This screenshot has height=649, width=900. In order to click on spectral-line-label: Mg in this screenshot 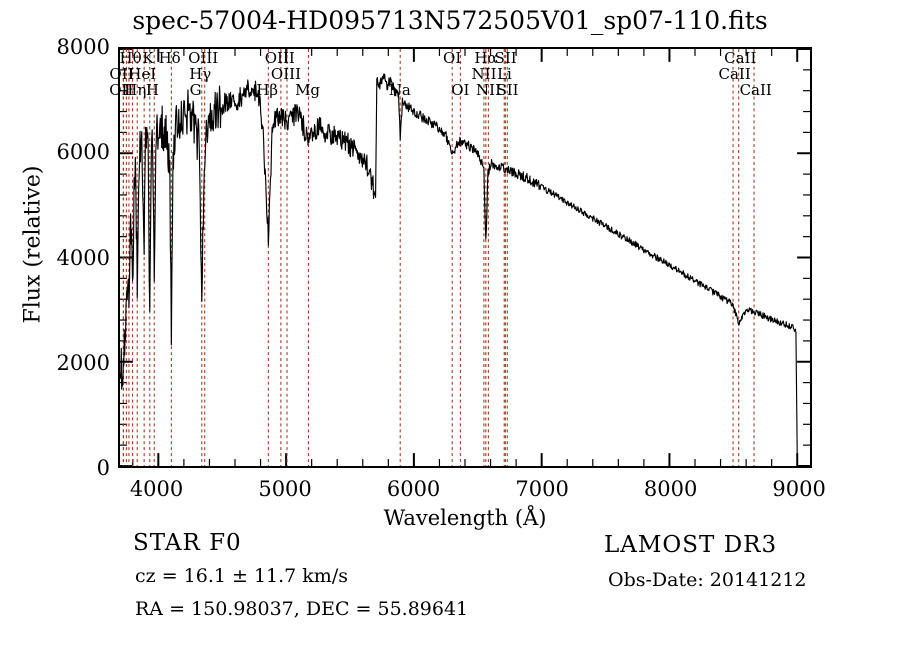, I will do `click(308, 90)`.